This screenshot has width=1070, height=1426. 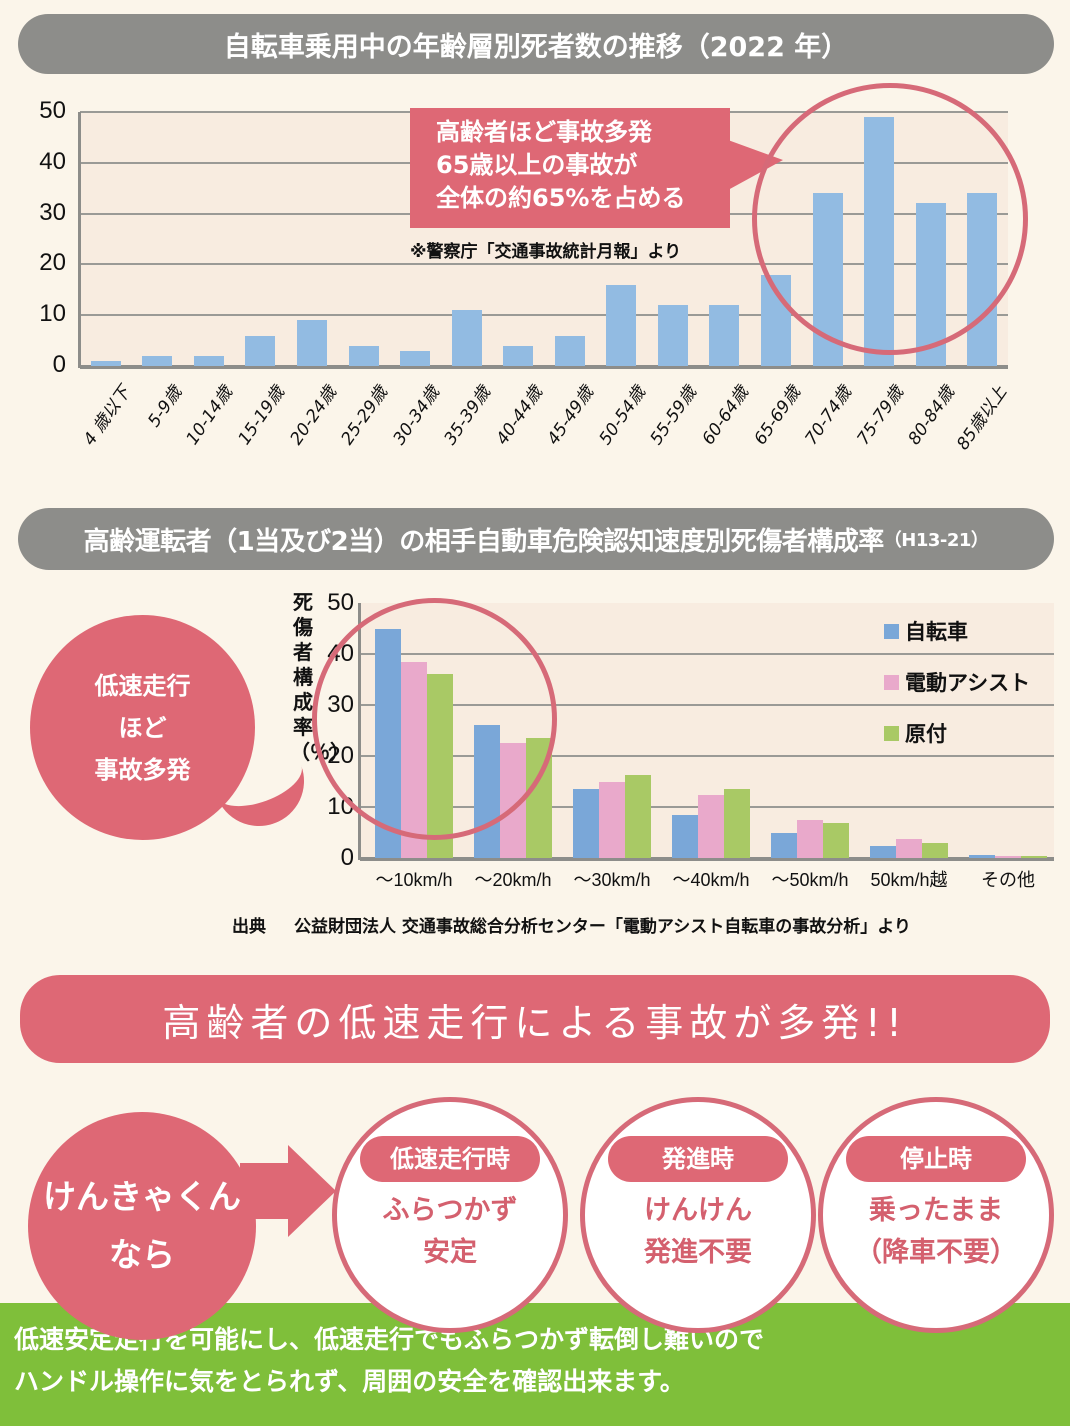 I want to click on legend-item: 原付, so click(x=915, y=733).